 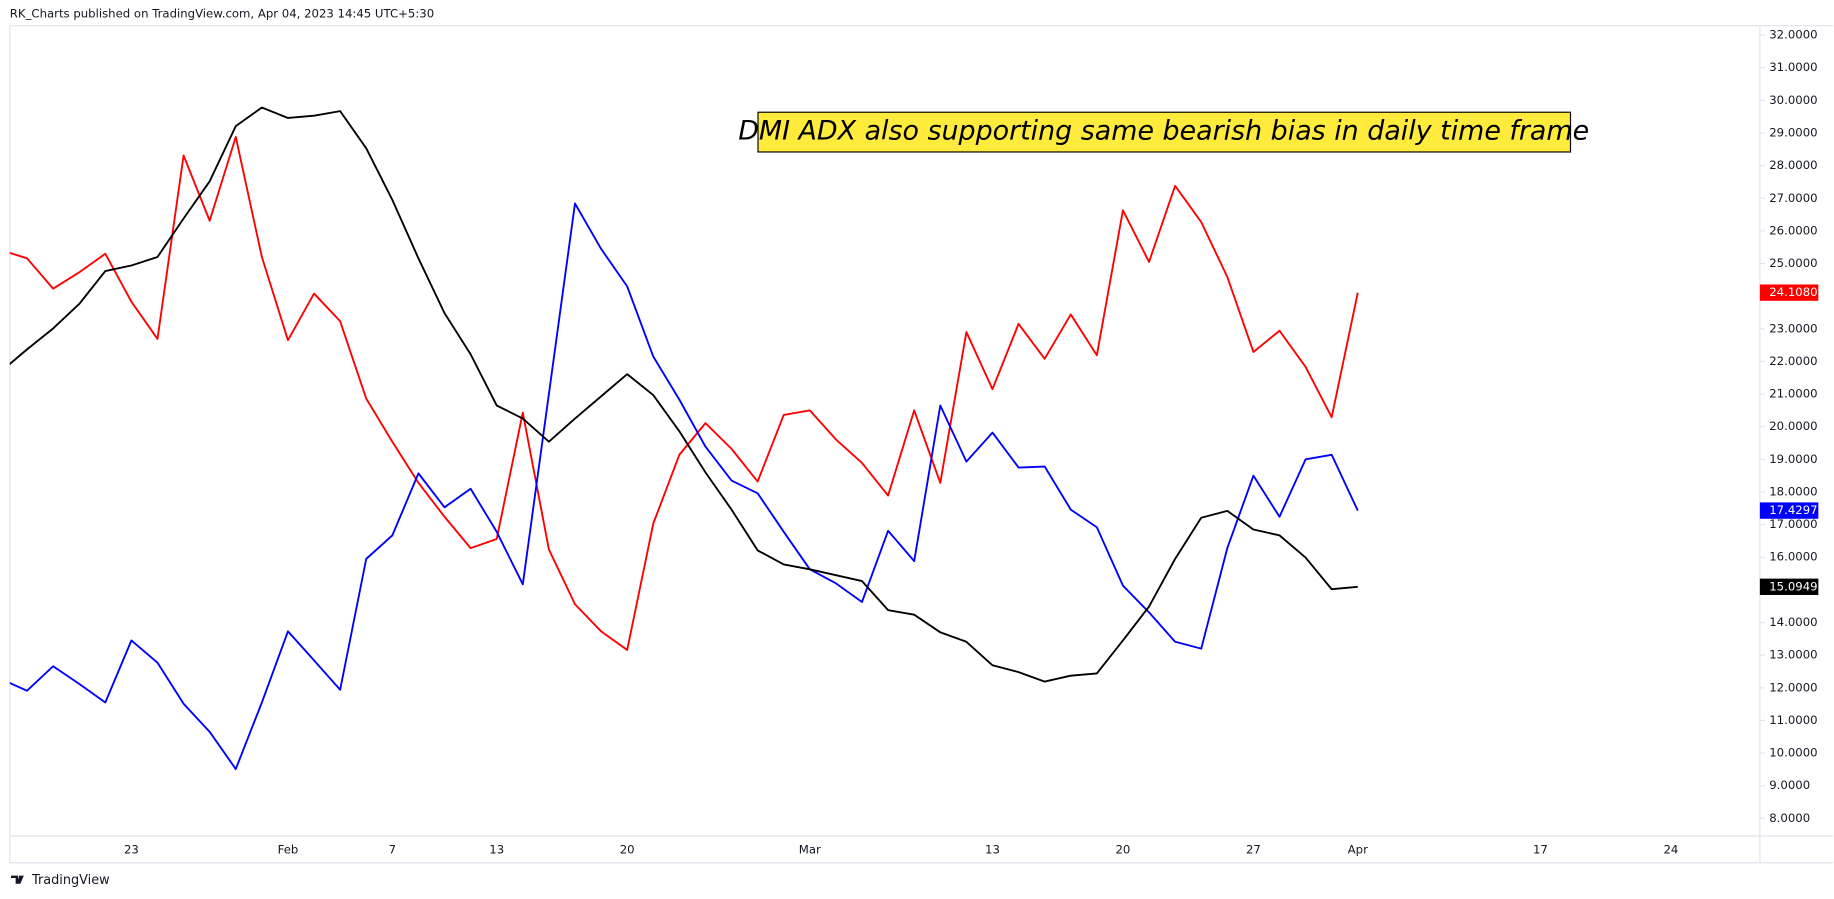 What do you see at coordinates (1793, 510) in the screenshot?
I see `last-value-label: 17.4297` at bounding box center [1793, 510].